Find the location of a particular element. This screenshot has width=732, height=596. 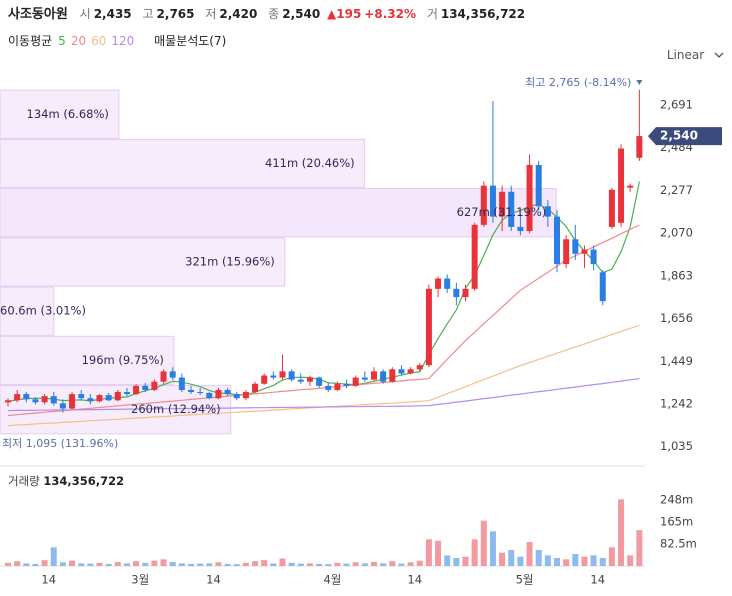

y-tick-label: 2,691 is located at coordinates (676, 104).